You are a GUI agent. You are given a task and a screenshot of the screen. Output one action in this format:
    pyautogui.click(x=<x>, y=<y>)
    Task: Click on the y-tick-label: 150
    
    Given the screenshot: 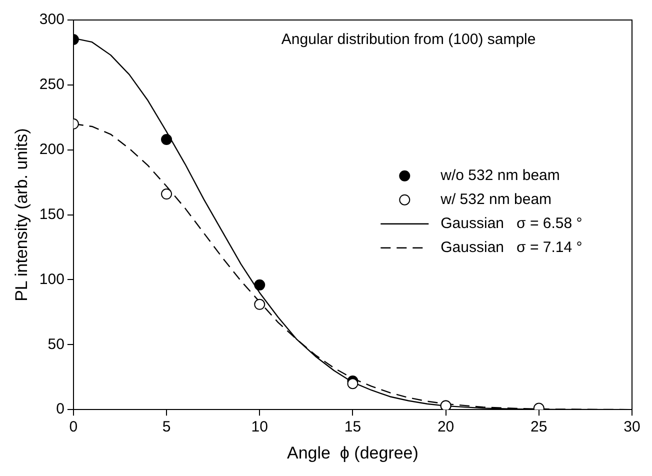 What is the action you would take?
    pyautogui.click(x=51, y=214)
    